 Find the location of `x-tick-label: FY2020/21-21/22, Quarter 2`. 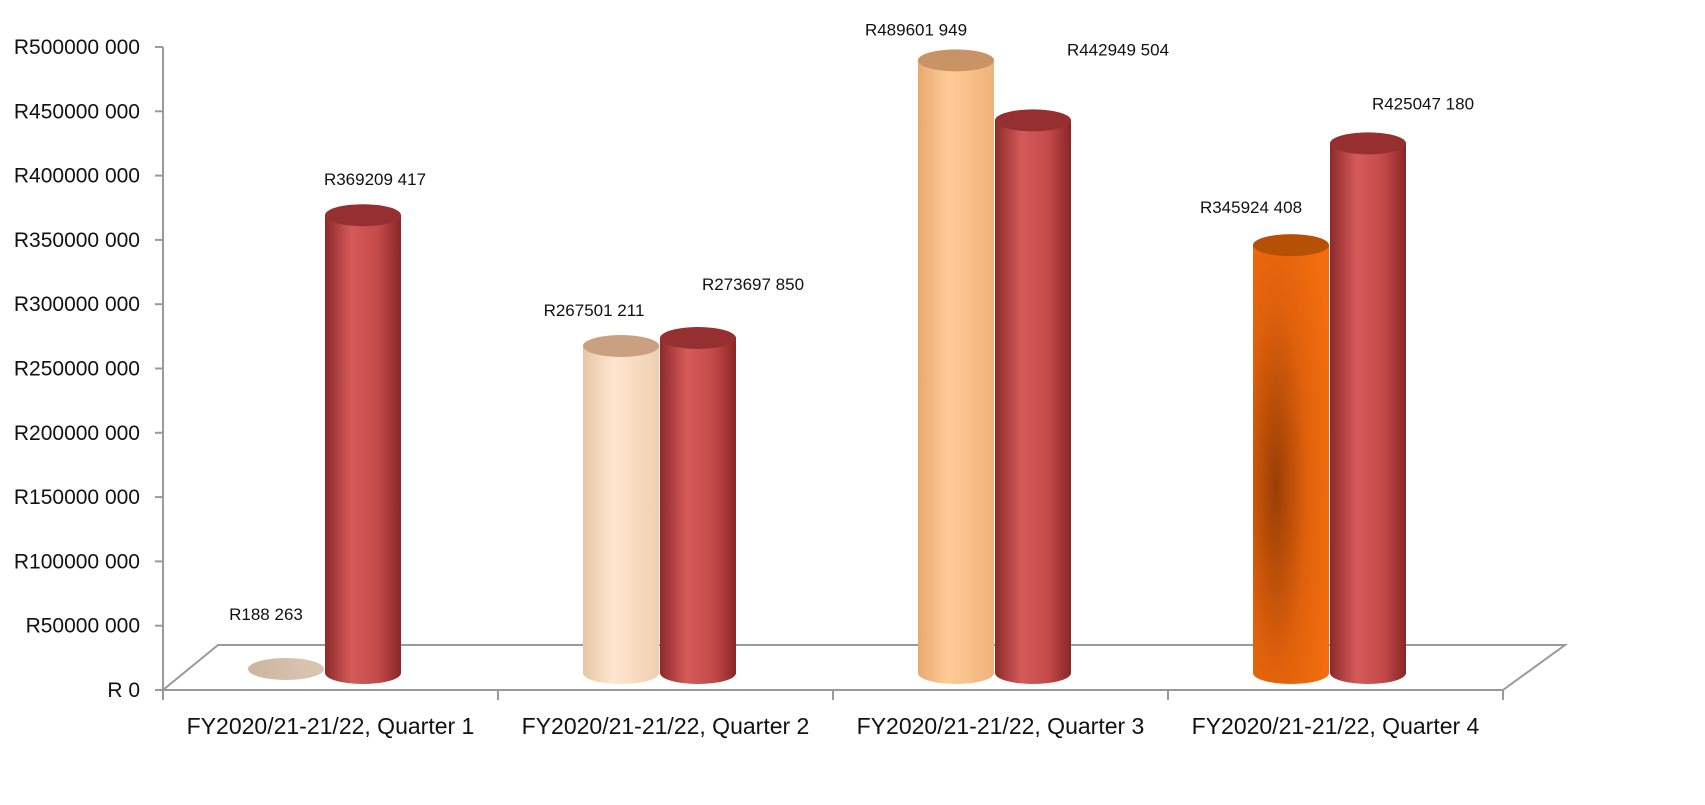

x-tick-label: FY2020/21-21/22, Quarter 2 is located at coordinates (666, 726).